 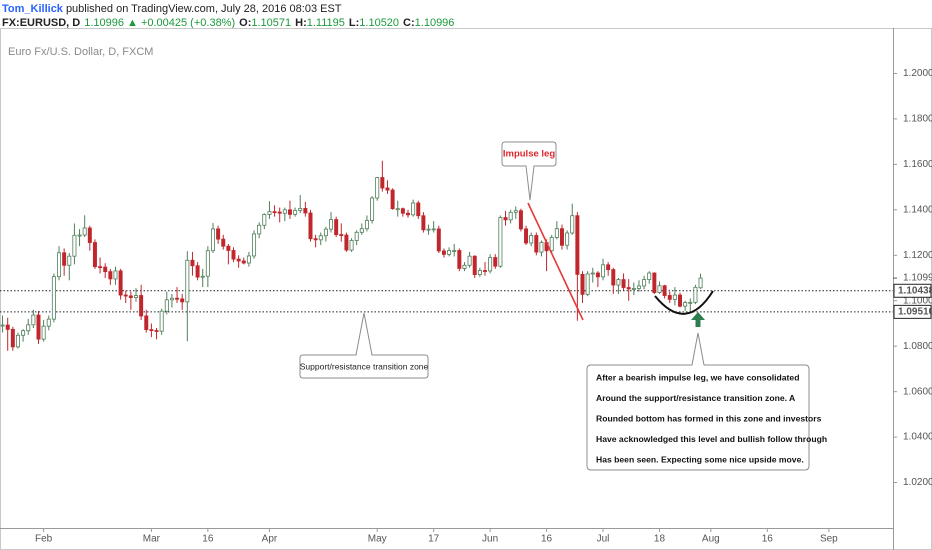 What do you see at coordinates (104, 23) in the screenshot?
I see `last: 1.10996` at bounding box center [104, 23].